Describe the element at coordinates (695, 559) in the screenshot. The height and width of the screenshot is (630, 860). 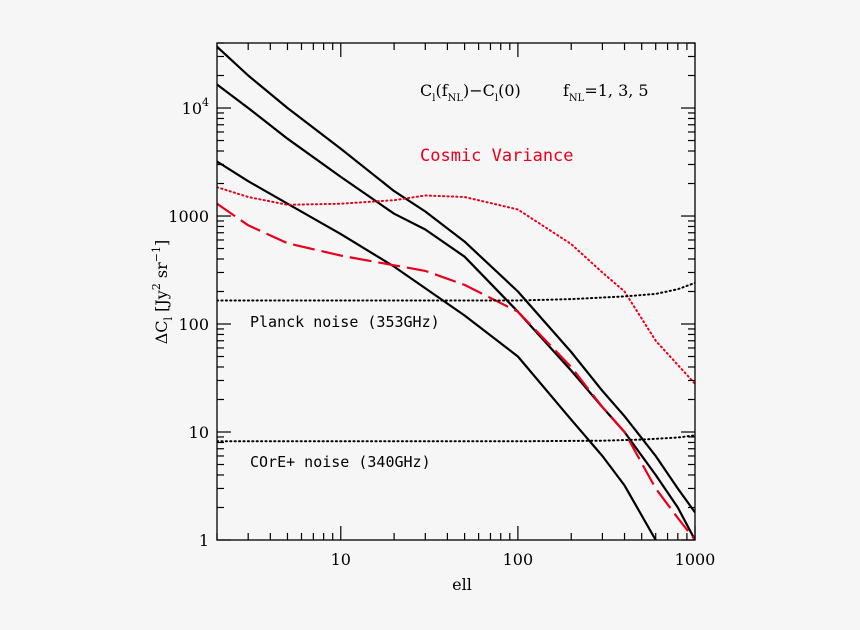
I see `x-tick-label: 1000` at that location.